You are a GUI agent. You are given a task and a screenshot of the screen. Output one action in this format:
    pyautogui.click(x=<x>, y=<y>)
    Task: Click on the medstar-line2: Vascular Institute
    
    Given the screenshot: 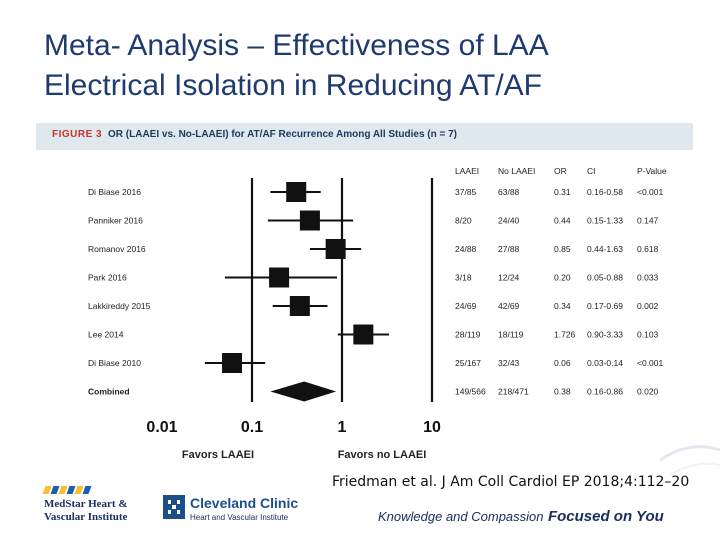 What is the action you would take?
    pyautogui.click(x=86, y=517)
    